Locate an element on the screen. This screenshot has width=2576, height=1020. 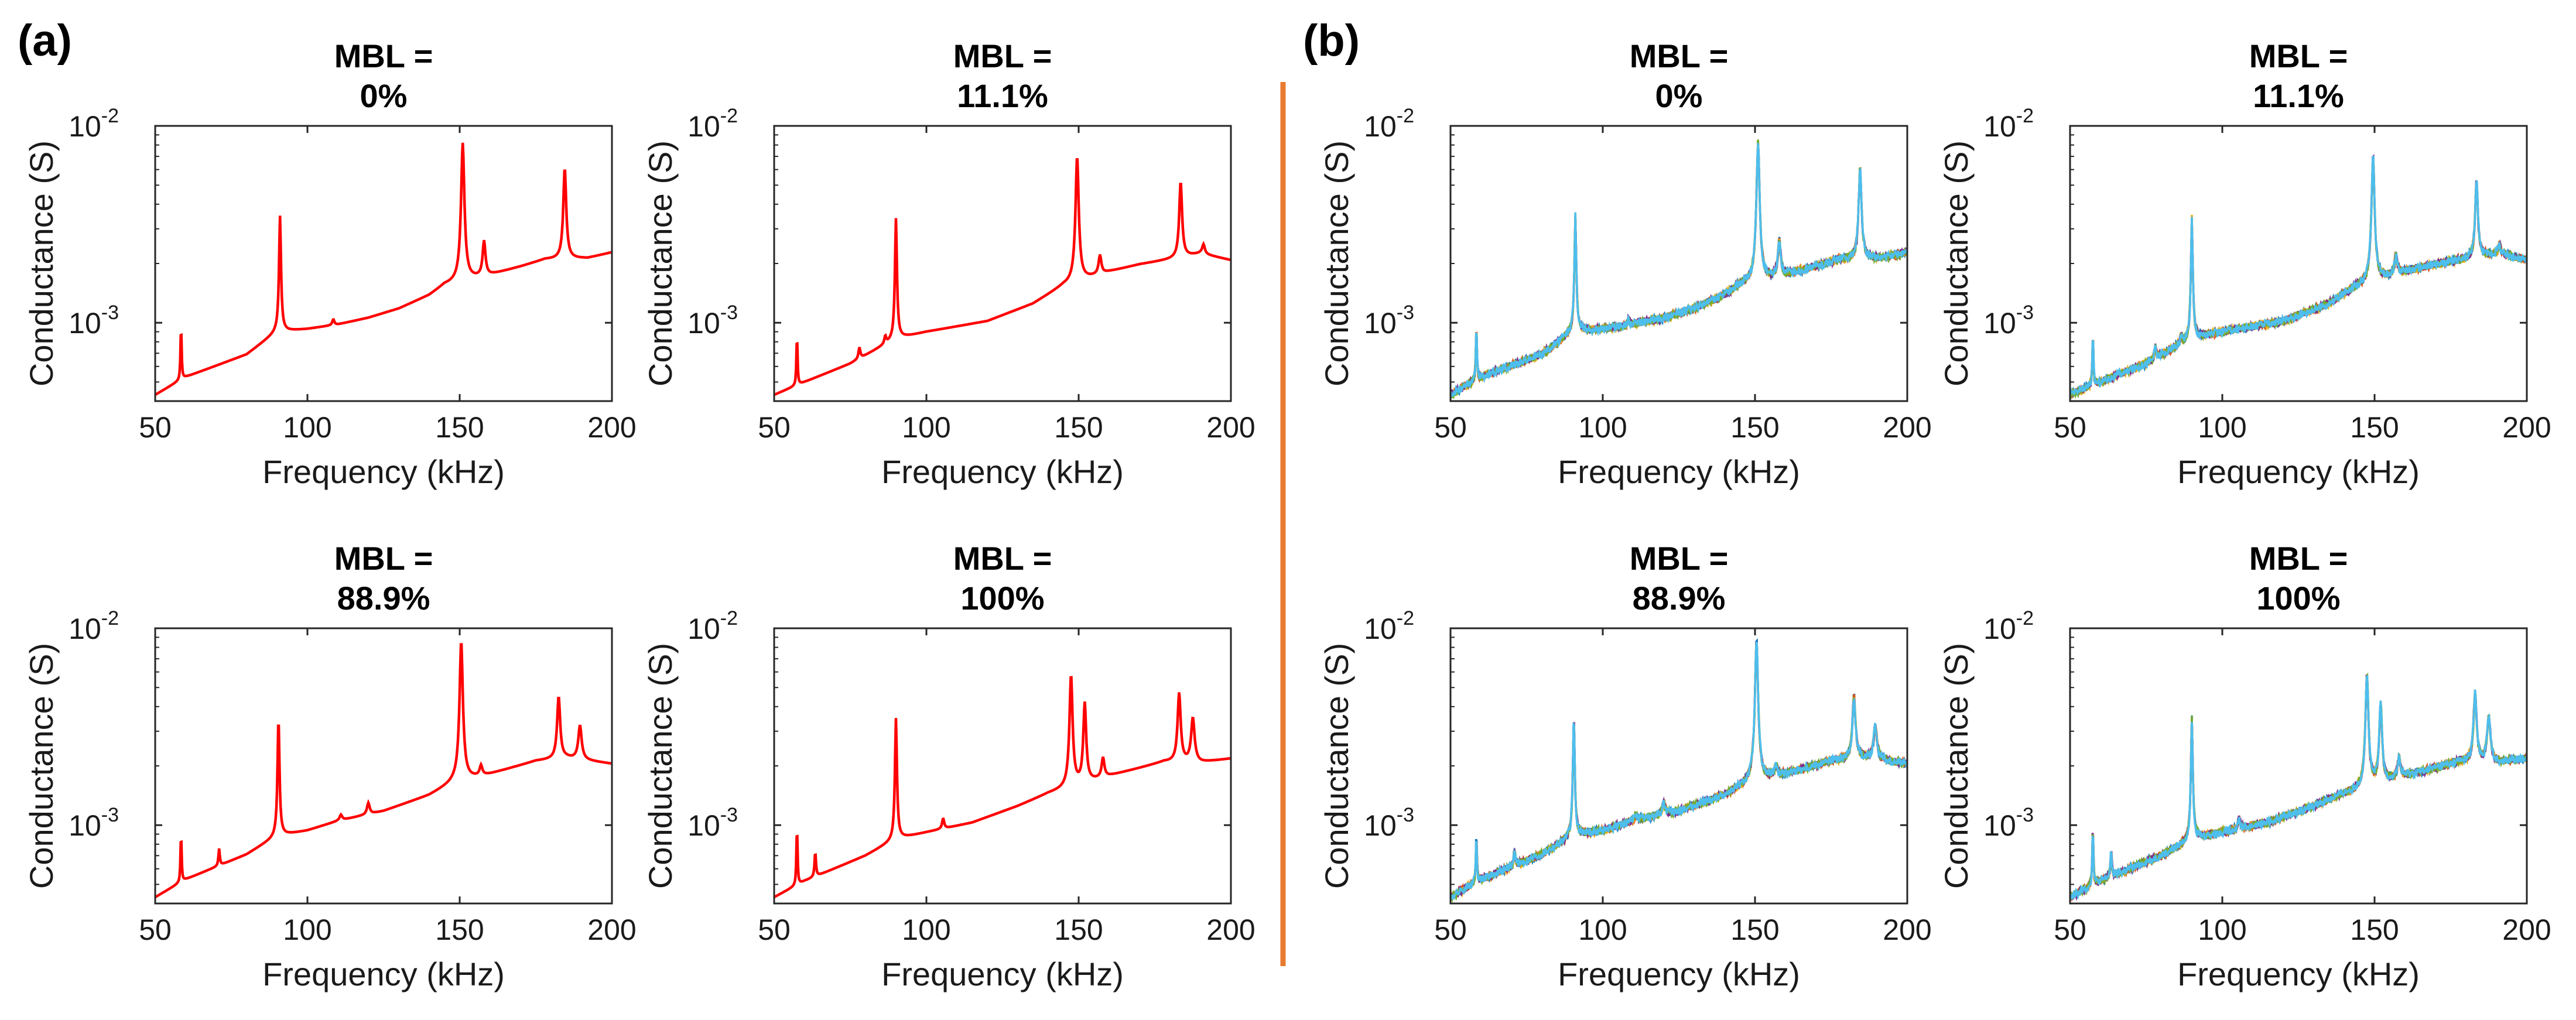
panel-label-a: (a) is located at coordinates (45, 41).